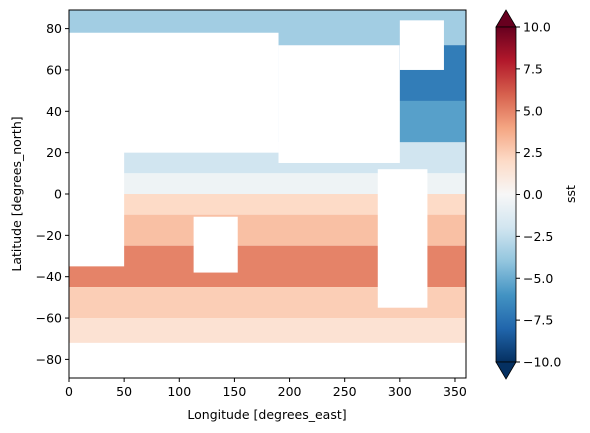 Image resolution: width=590 pixels, height=433 pixels. I want to click on land-mask-antarctica, so click(267, 360).